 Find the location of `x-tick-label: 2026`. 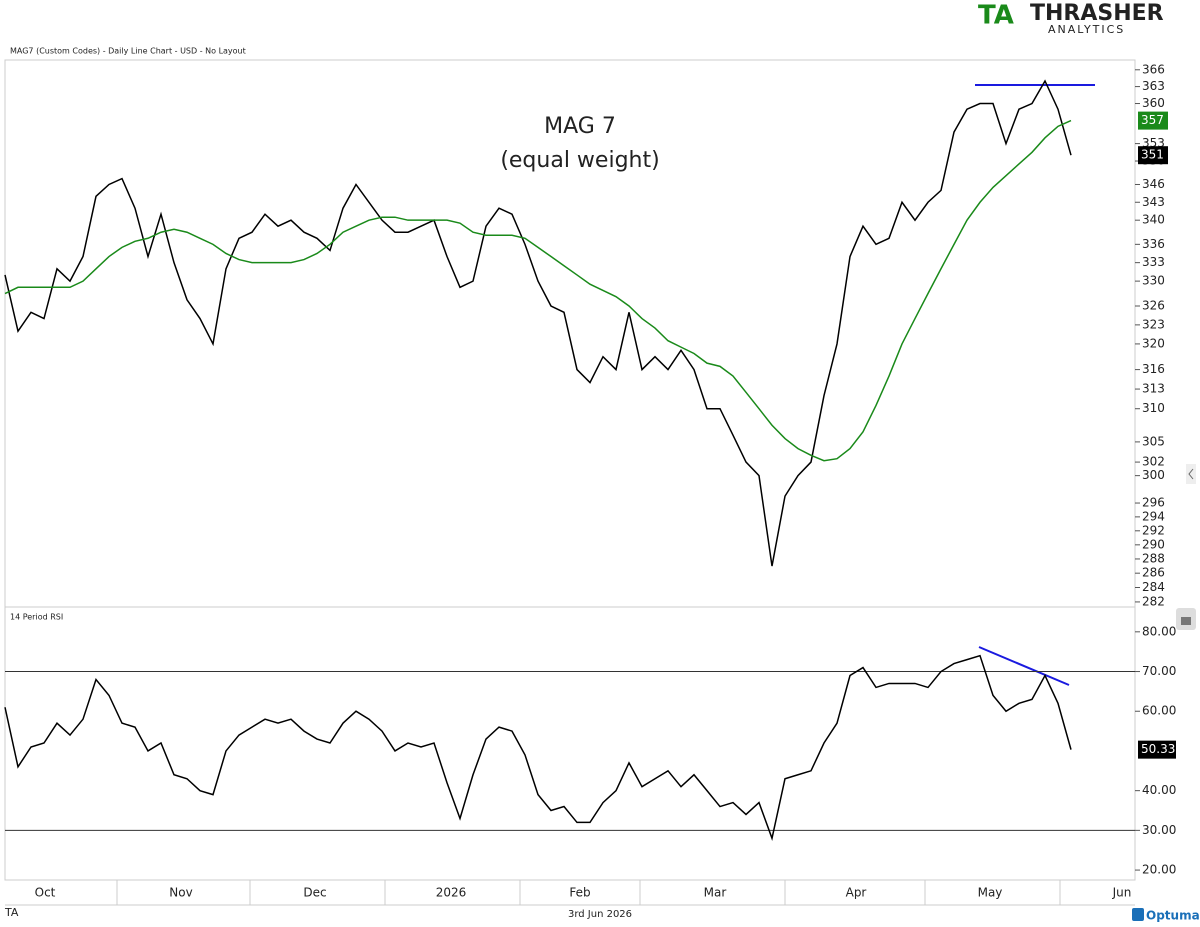

x-tick-label: 2026 is located at coordinates (451, 893).